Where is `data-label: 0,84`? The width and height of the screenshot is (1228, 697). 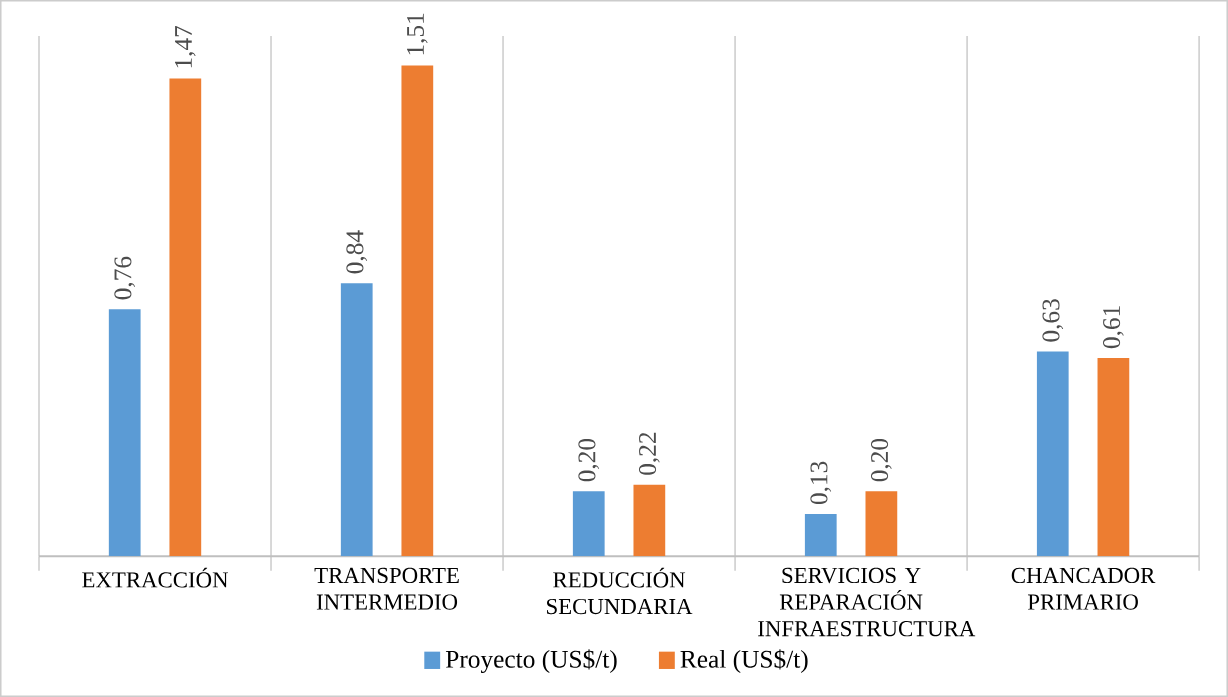
data-label: 0,84 is located at coordinates (357, 252).